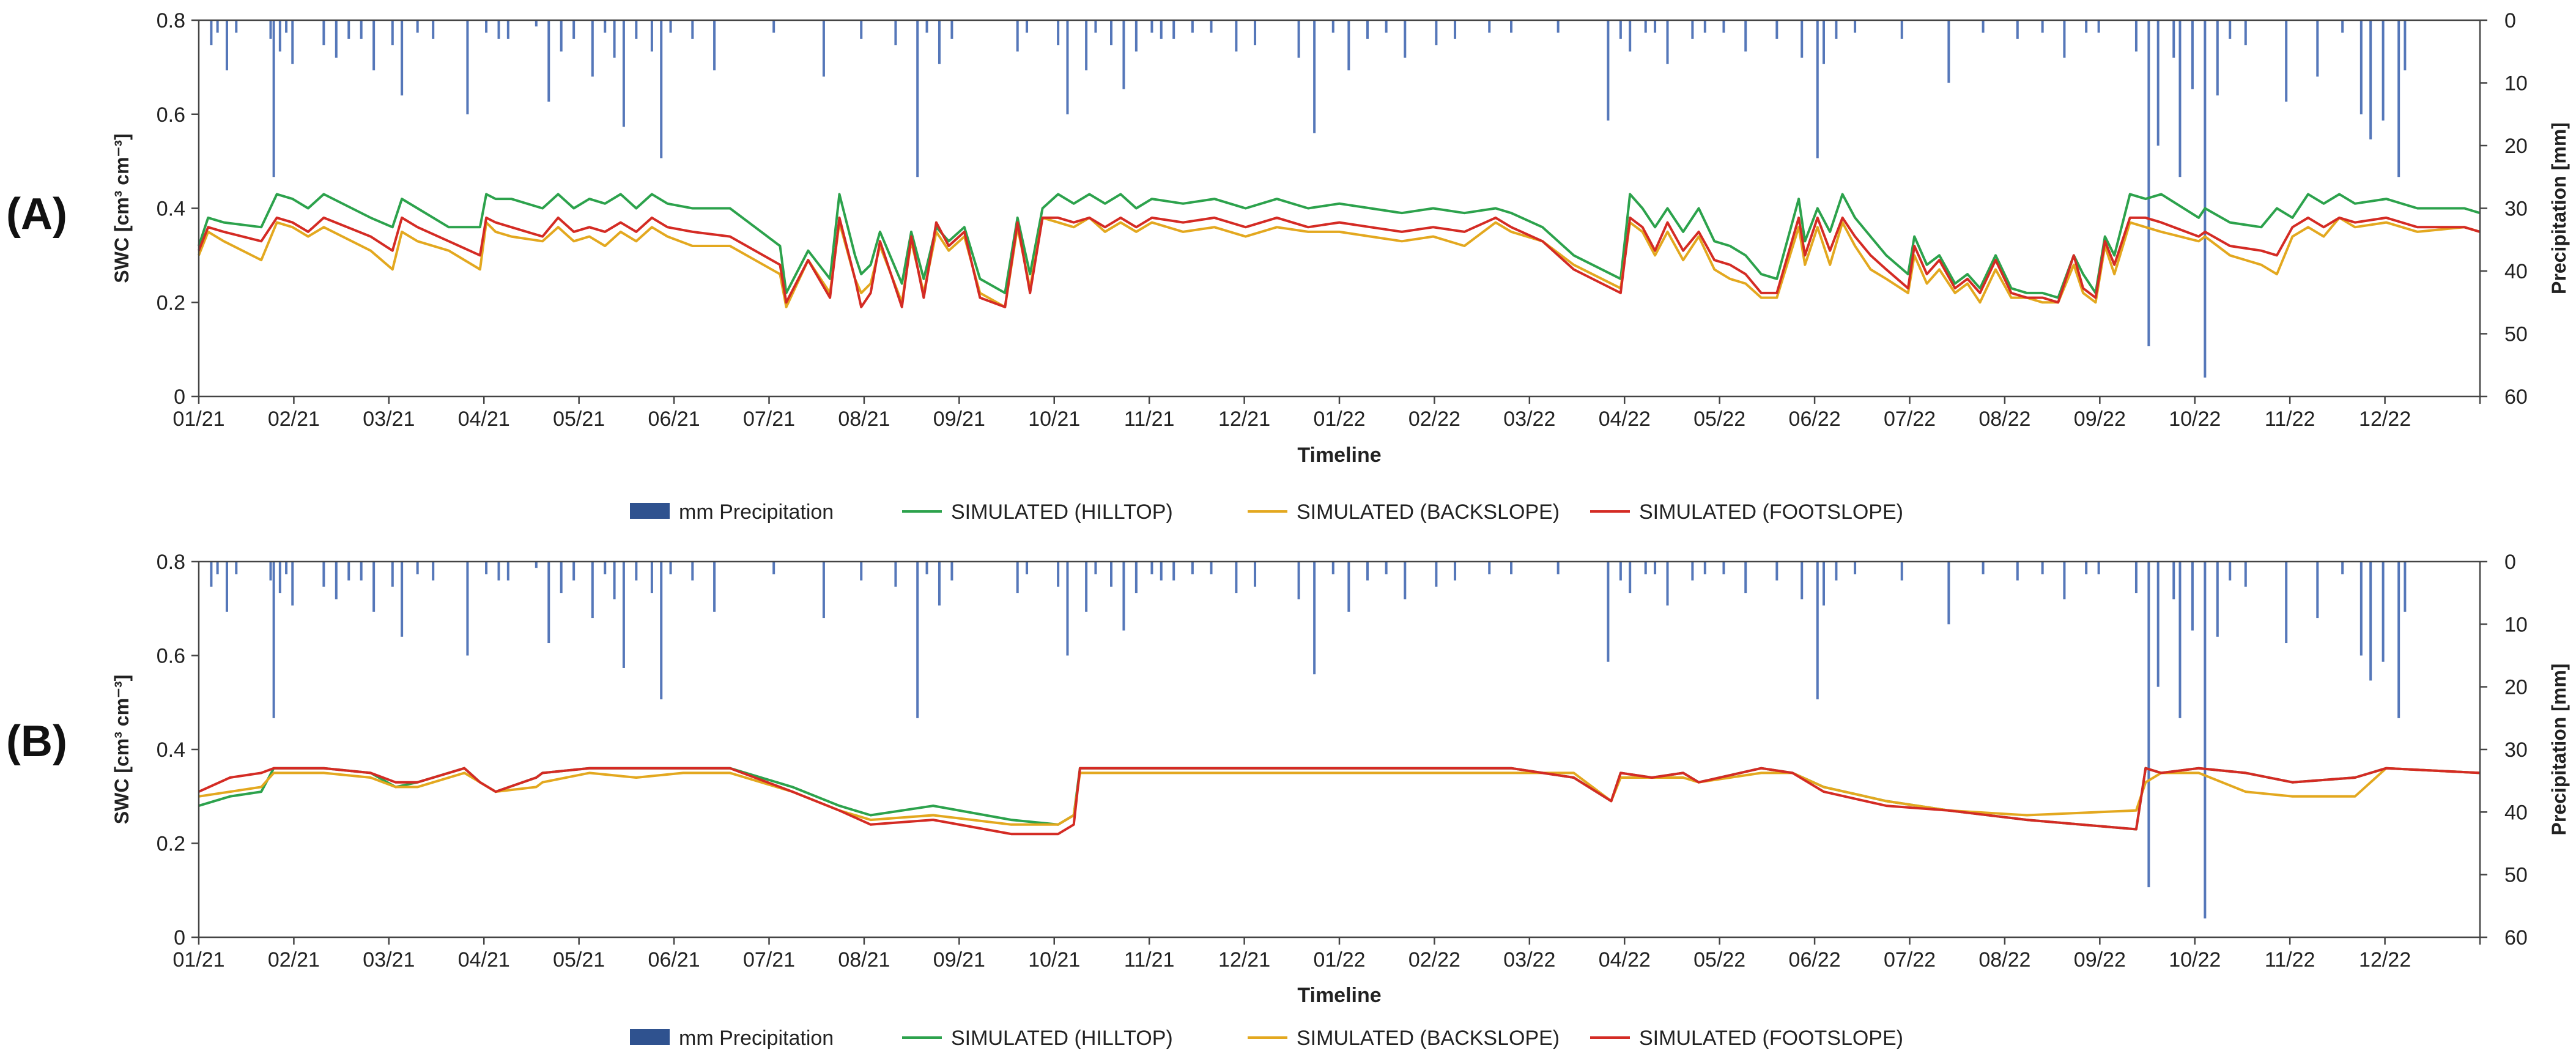 The width and height of the screenshot is (2576, 1059). I want to click on y2-tick-label: 20, so click(2516, 146).